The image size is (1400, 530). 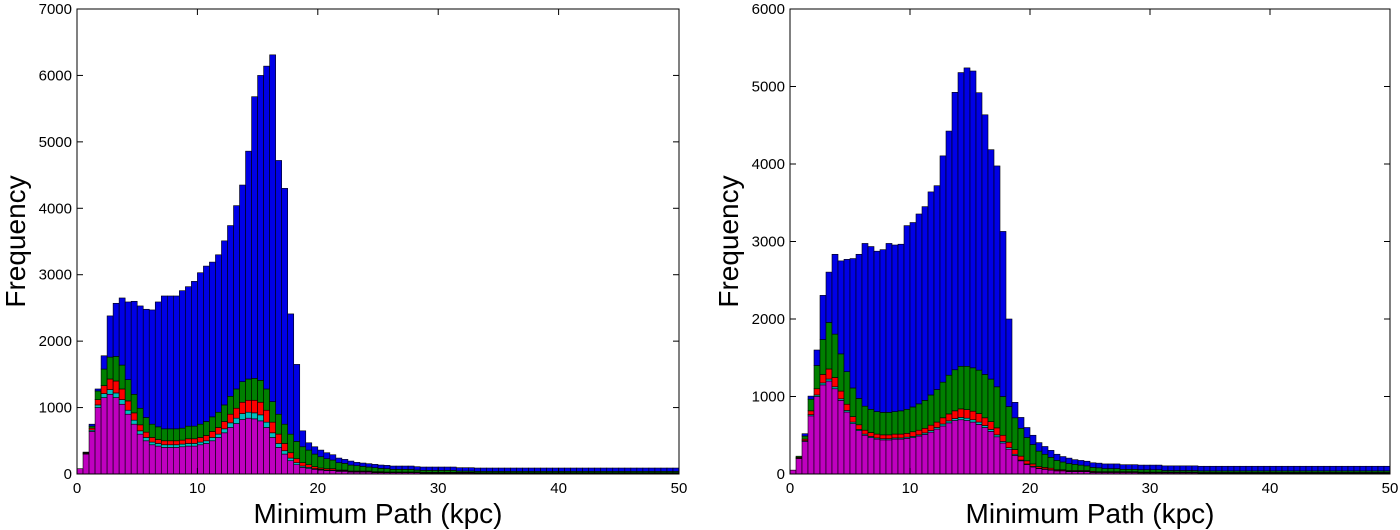 I want to click on y-tick-label: 4000, so click(x=55, y=208).